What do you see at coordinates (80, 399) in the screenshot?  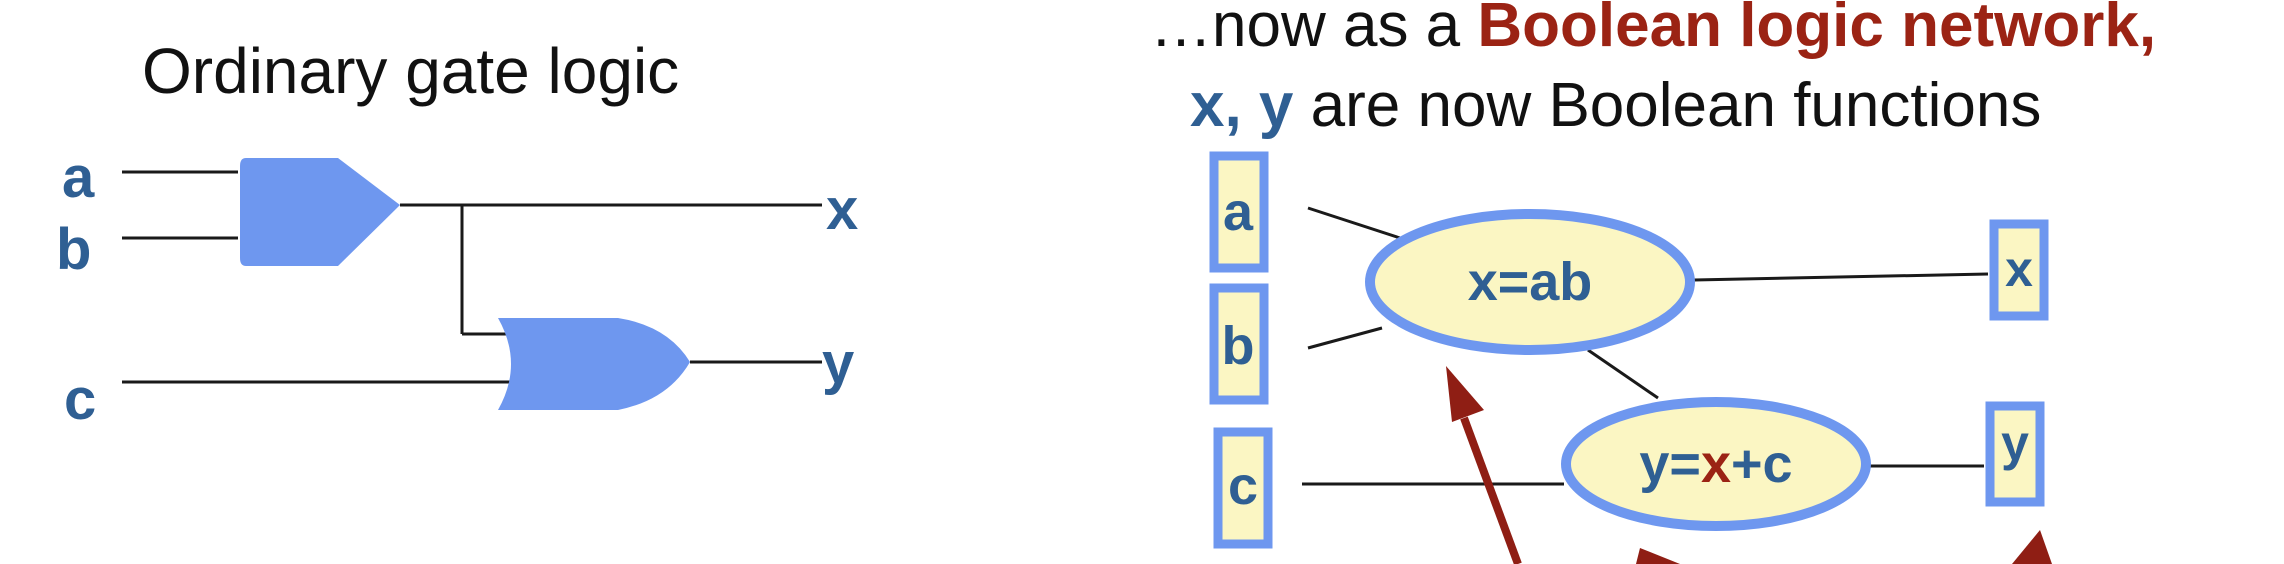 I see `left-input-c: c` at bounding box center [80, 399].